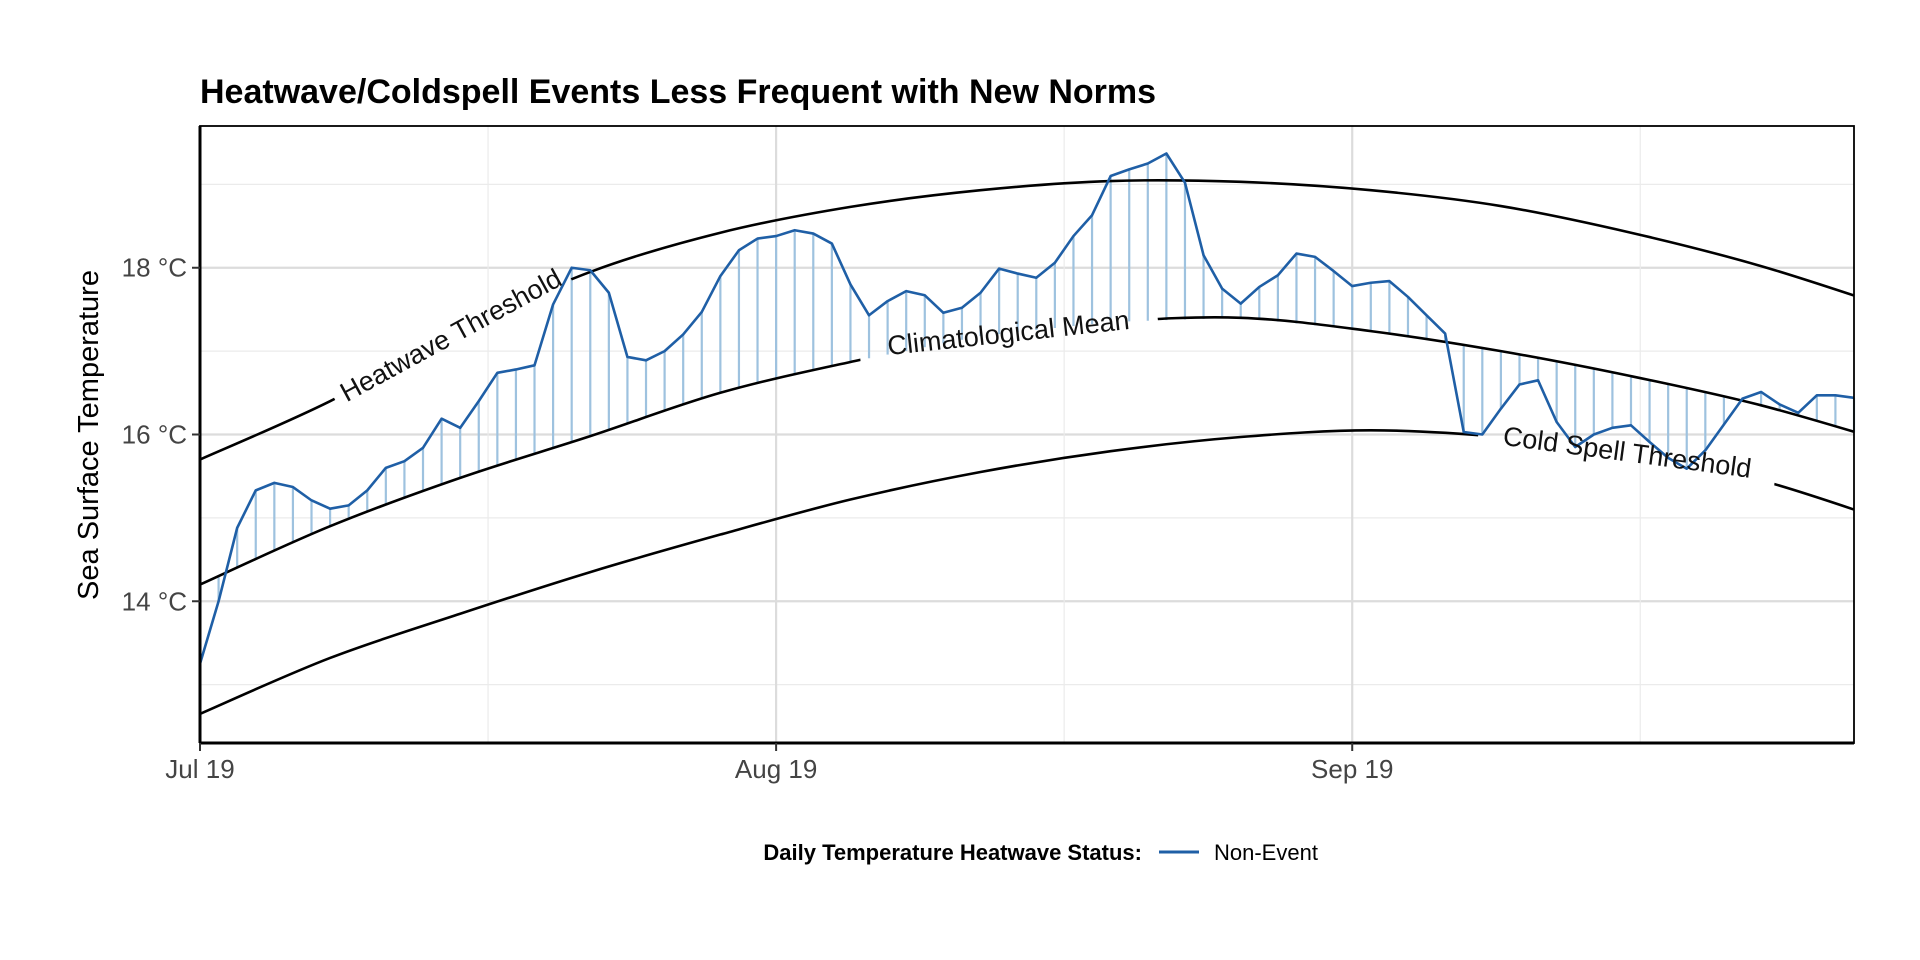 Image resolution: width=1920 pixels, height=960 pixels. What do you see at coordinates (1008, 333) in the screenshot?
I see `climatological-mean-label: Climatological Mean` at bounding box center [1008, 333].